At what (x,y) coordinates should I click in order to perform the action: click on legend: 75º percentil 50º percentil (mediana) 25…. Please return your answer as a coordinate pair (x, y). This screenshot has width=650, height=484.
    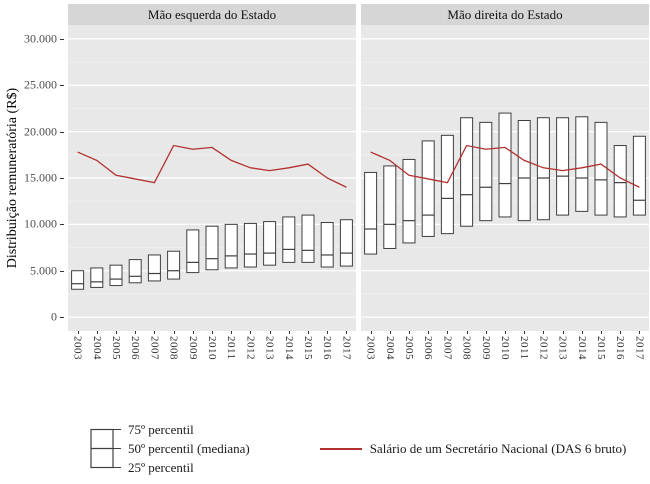
    Looking at the image, I should click on (357, 448).